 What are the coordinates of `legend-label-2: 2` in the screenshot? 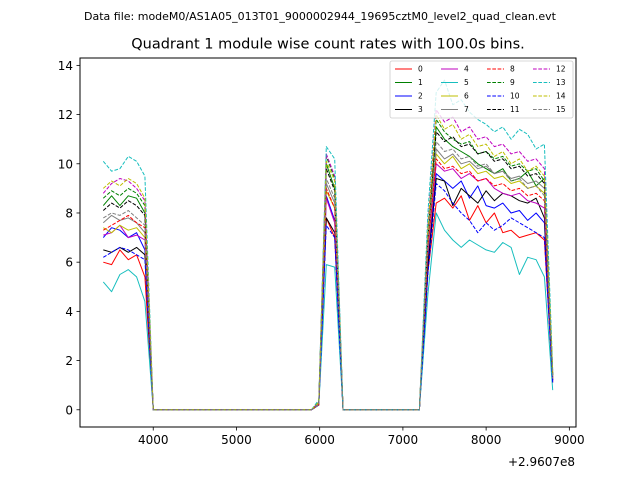 It's located at (420, 96).